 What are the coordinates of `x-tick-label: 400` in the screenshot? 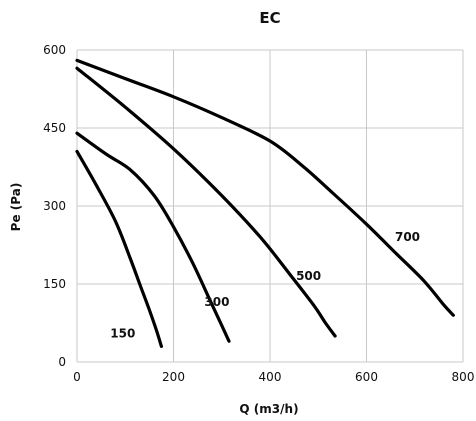 It's located at (270, 377).